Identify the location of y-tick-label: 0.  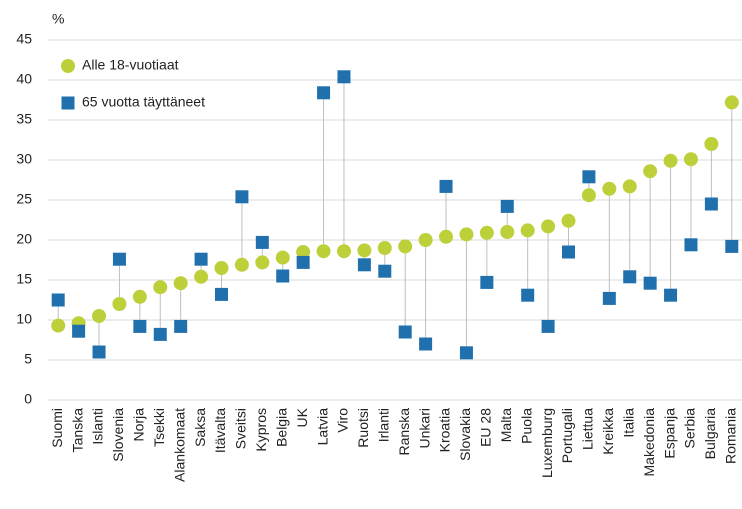
(28, 399).